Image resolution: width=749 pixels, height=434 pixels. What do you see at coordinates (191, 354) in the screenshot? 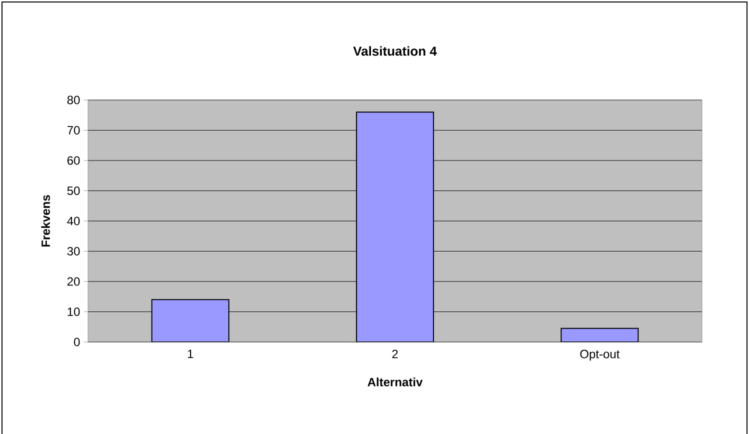
I see `x-tick-label: 1` at bounding box center [191, 354].